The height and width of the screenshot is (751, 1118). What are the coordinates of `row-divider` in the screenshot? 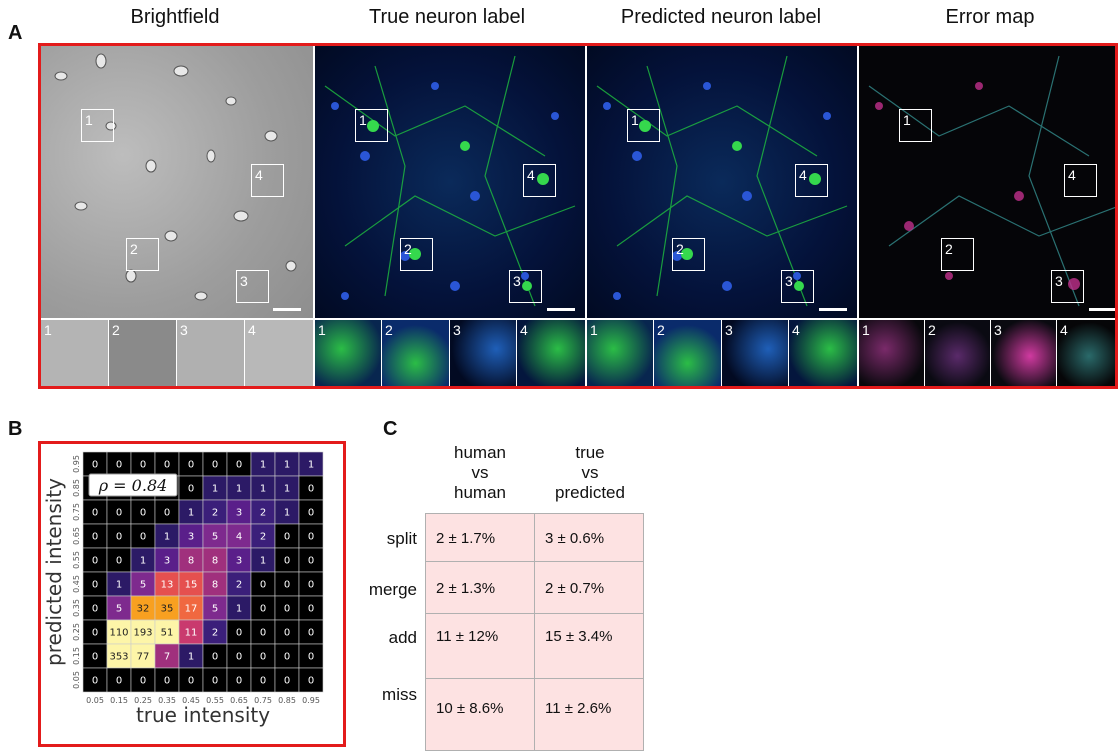 It's located at (578, 319).